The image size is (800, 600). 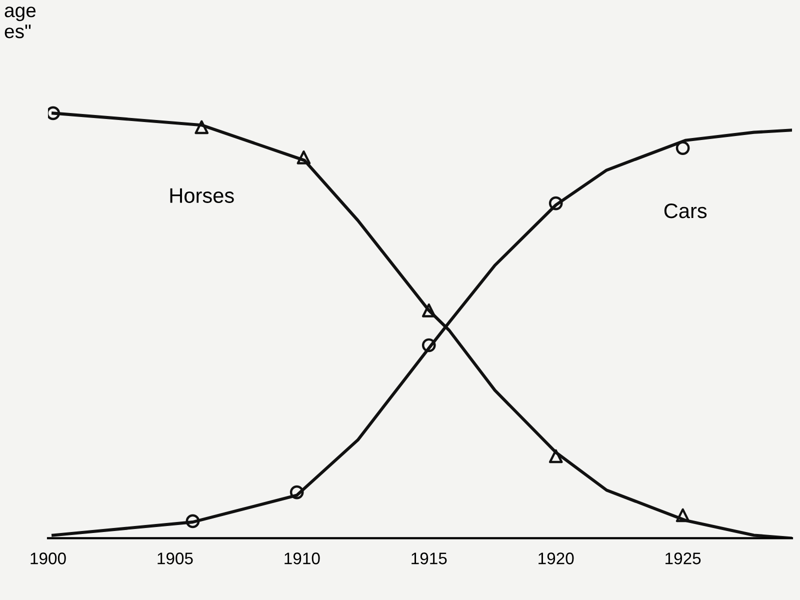 I want to click on x-tick-label: 1905, so click(x=175, y=558).